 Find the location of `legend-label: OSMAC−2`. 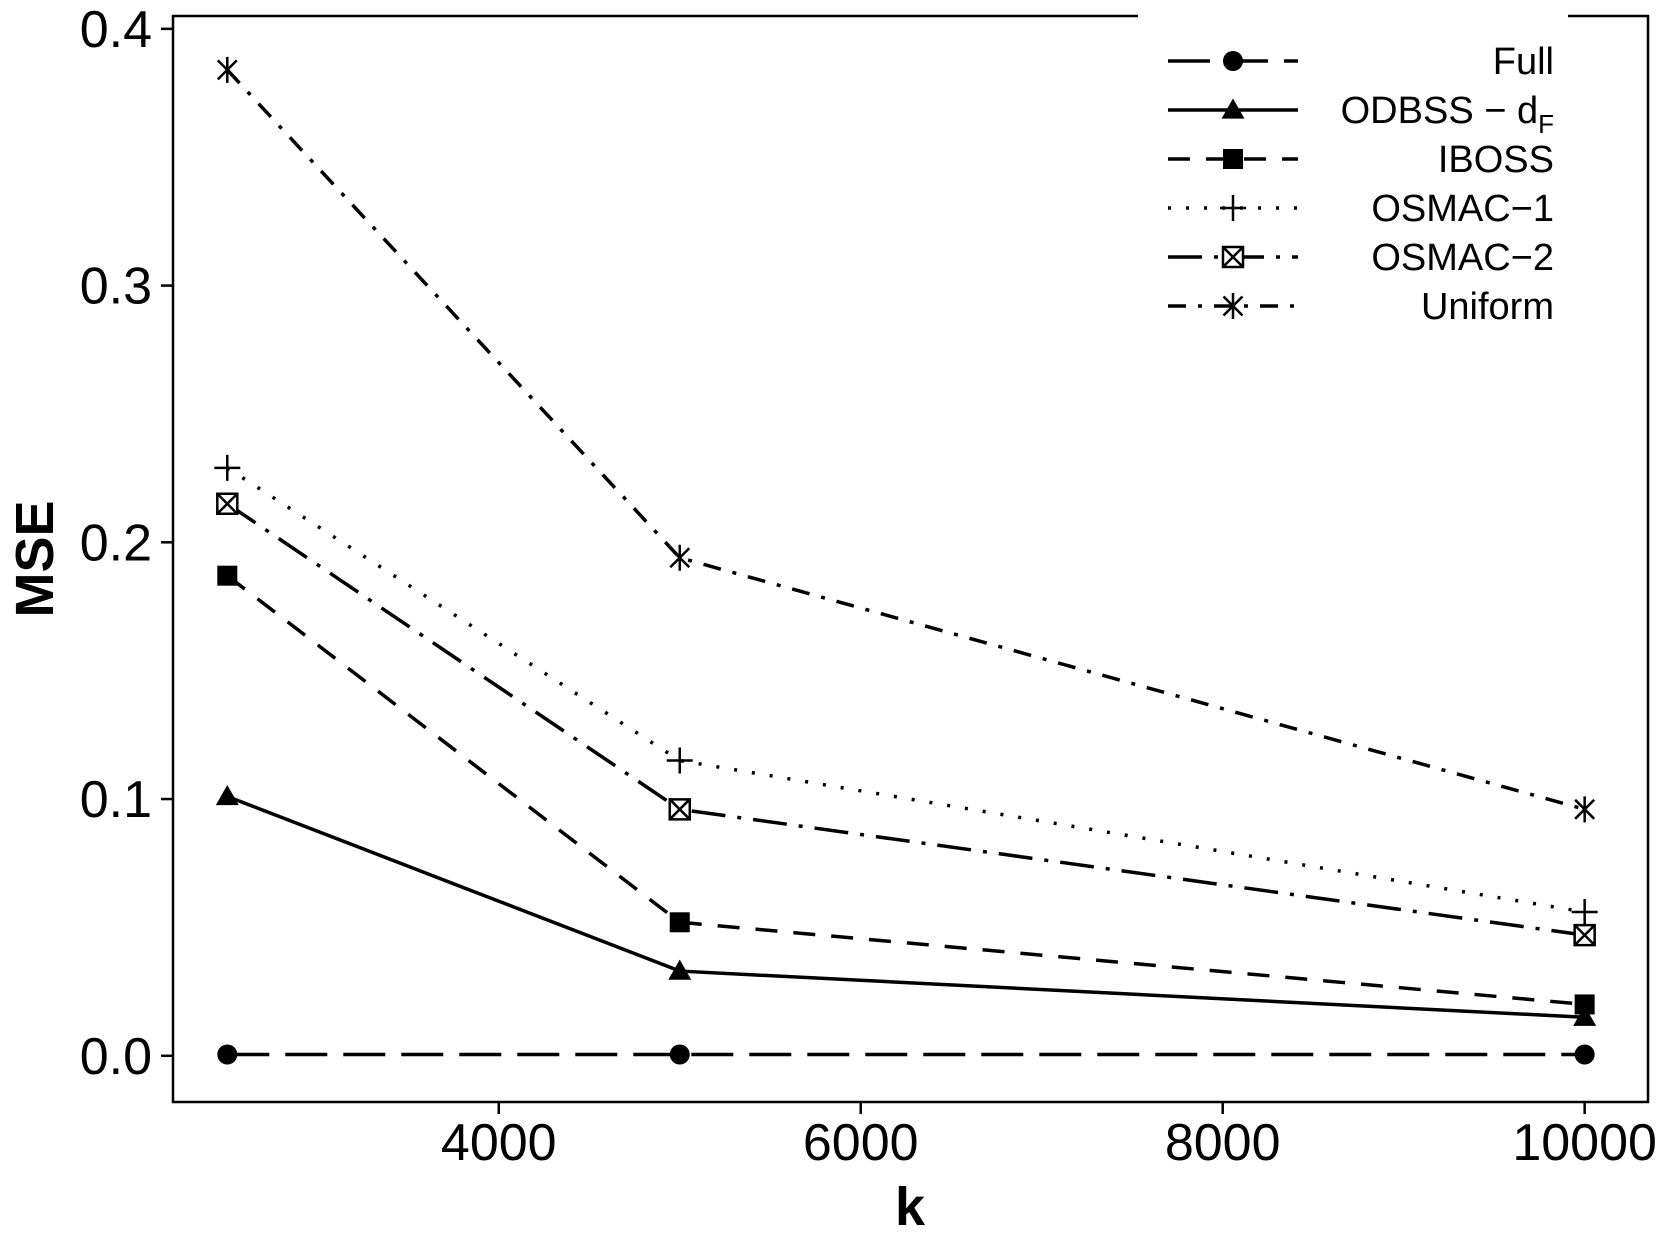

legend-label: OSMAC−2 is located at coordinates (1462, 258).